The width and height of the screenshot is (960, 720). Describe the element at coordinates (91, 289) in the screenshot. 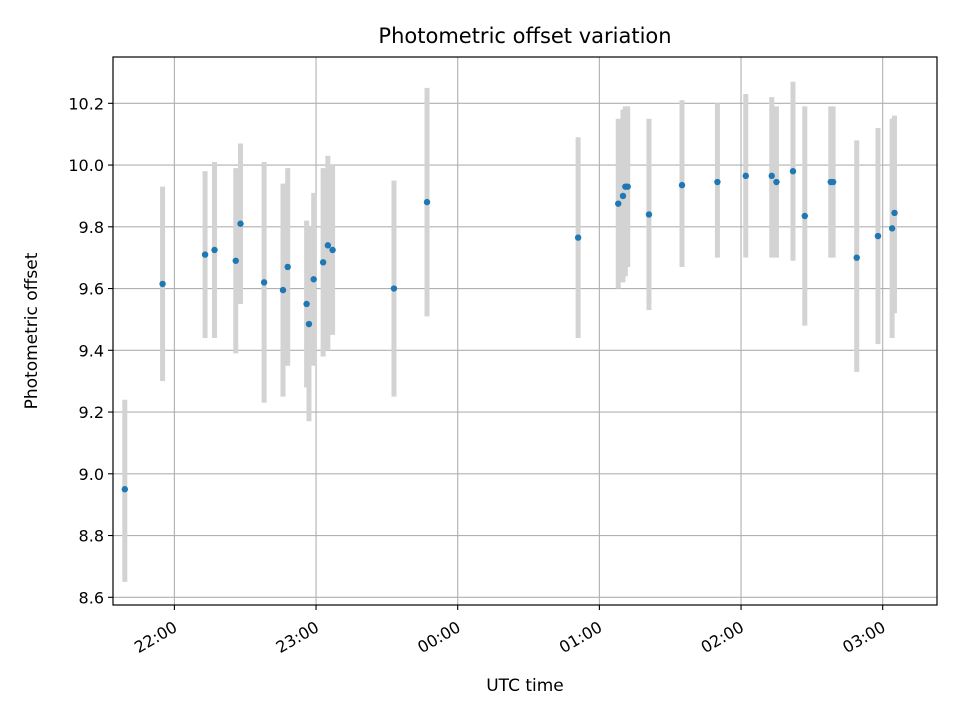

I see `y-tick-label: 9.6` at that location.